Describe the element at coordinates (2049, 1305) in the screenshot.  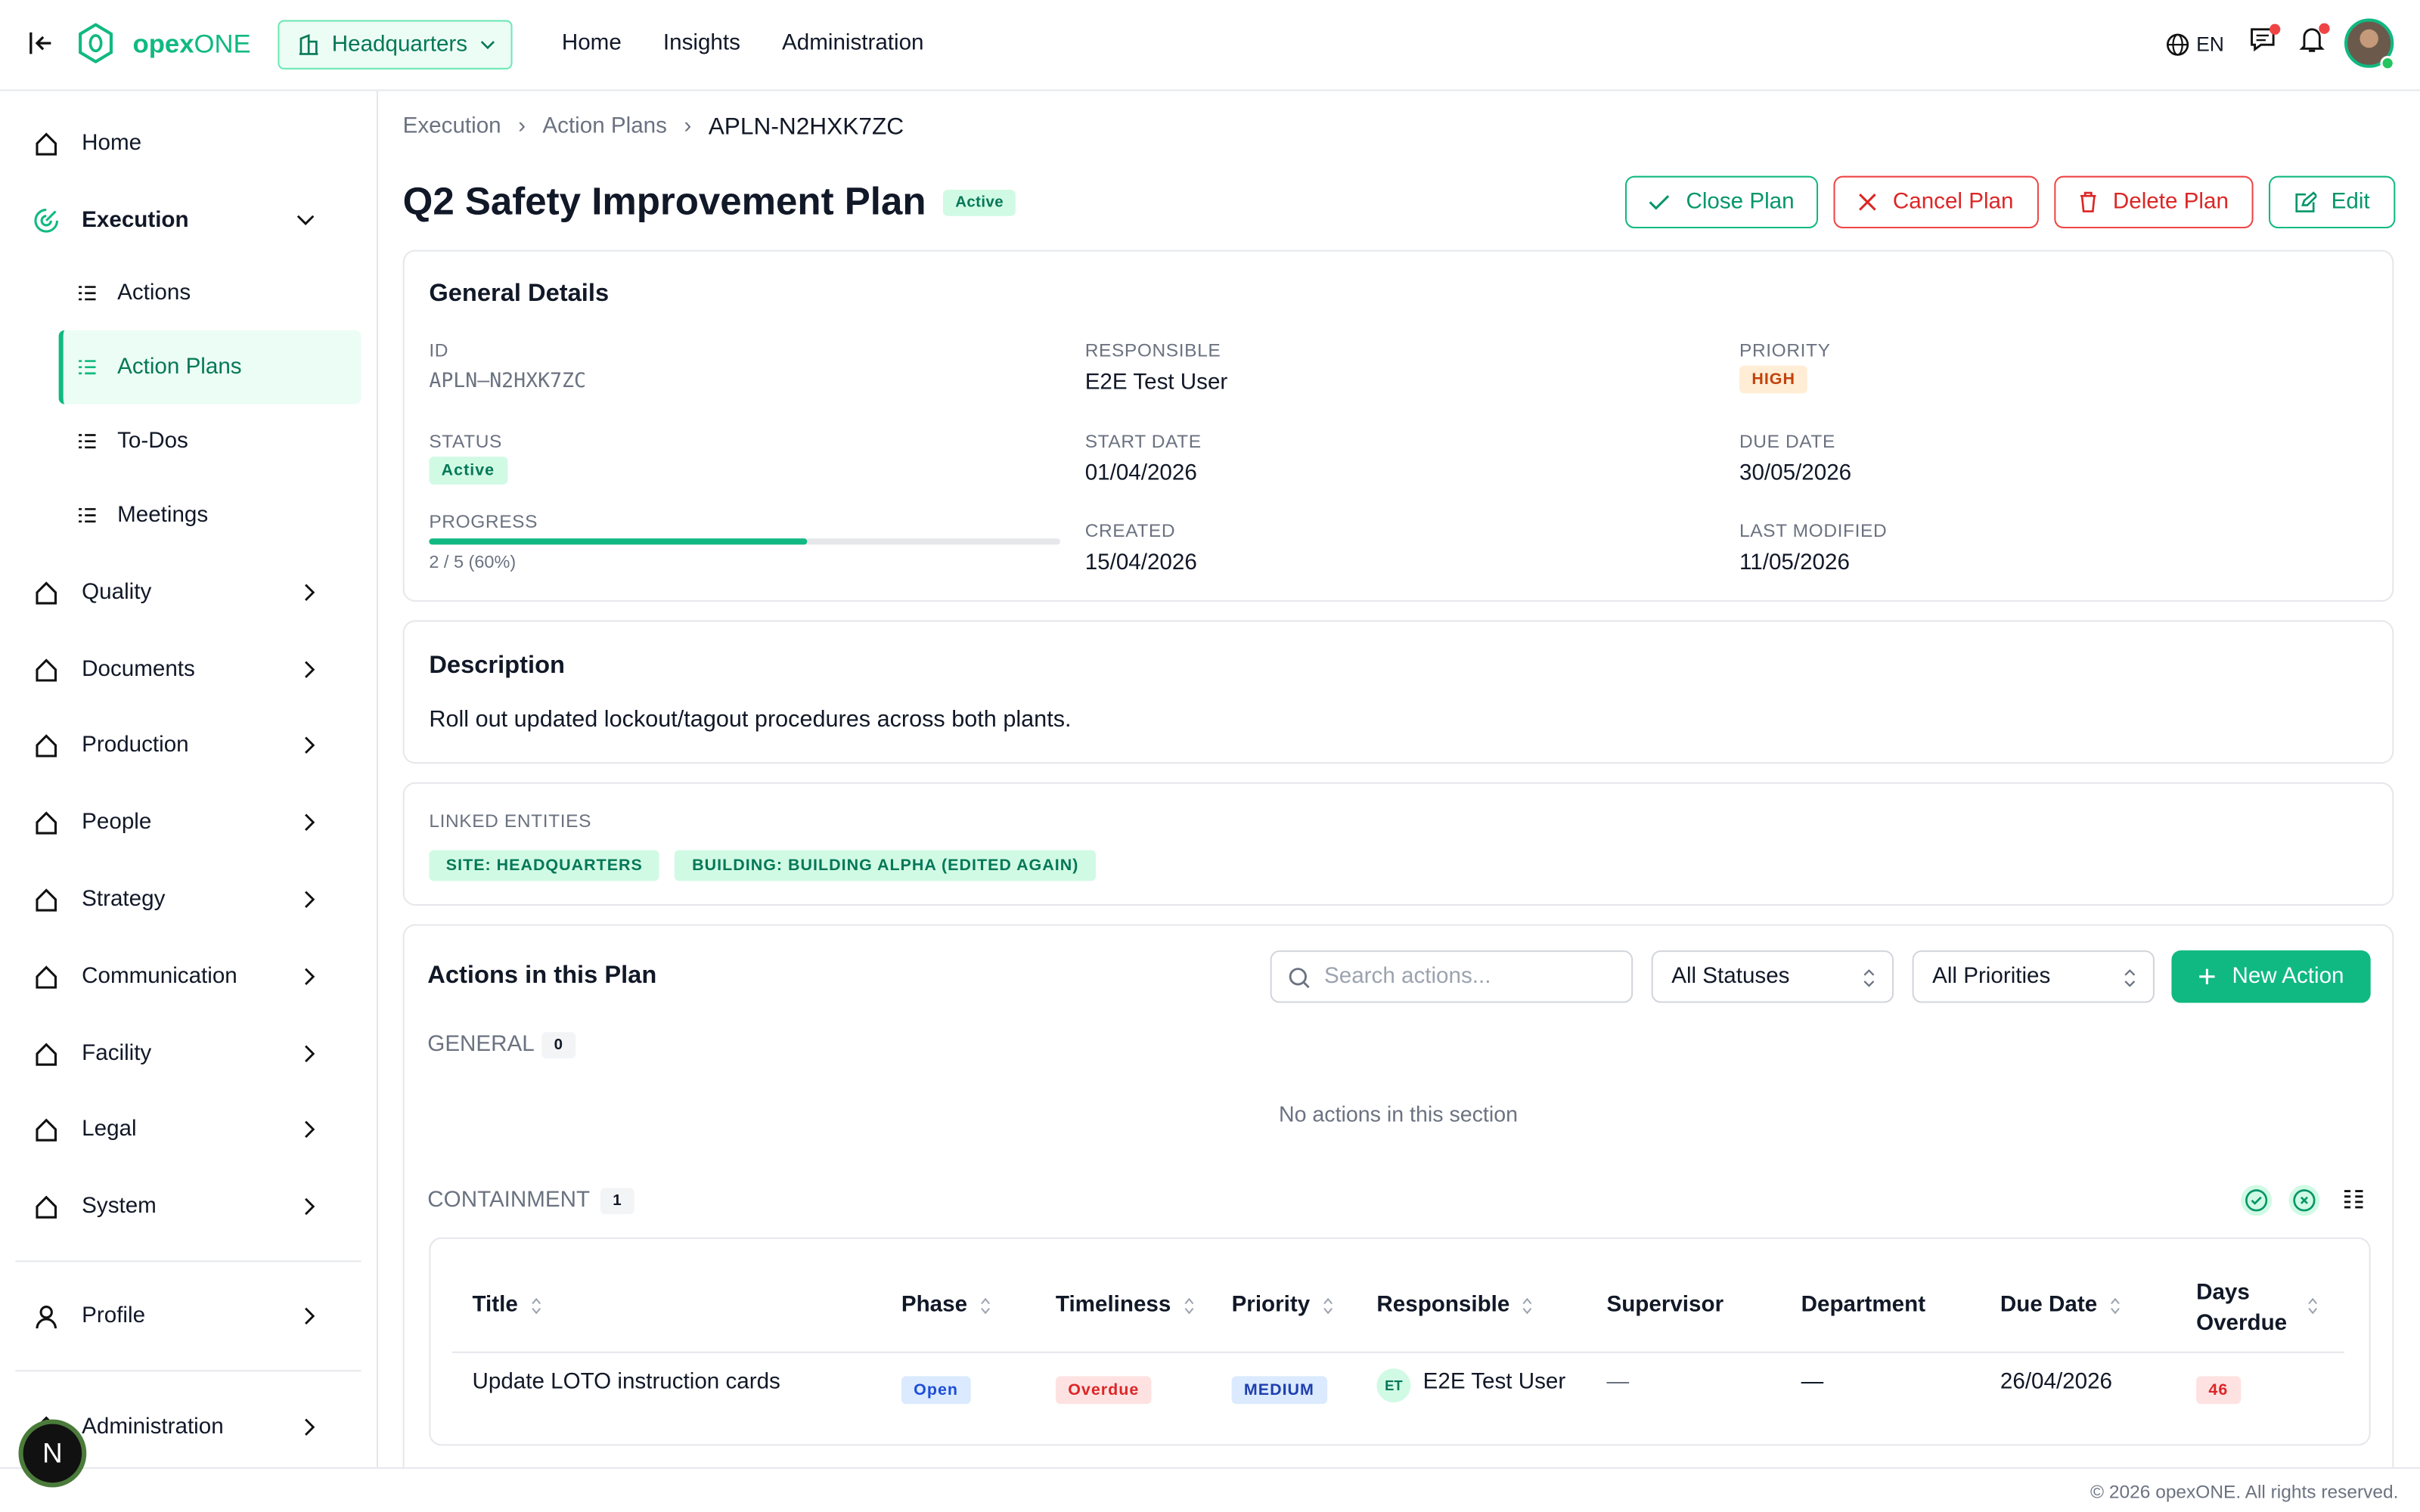
I see `column-label: Due Date` at that location.